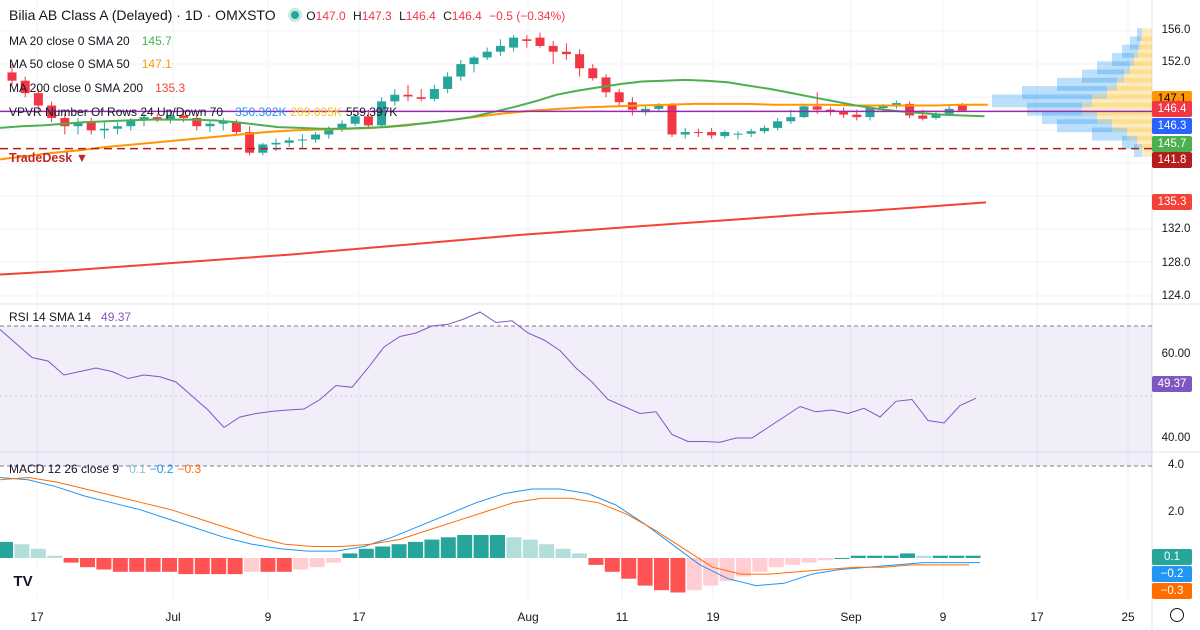 The image size is (1200, 630). I want to click on ma20-label: MA 20 close 0 SMA 20, so click(69, 41).